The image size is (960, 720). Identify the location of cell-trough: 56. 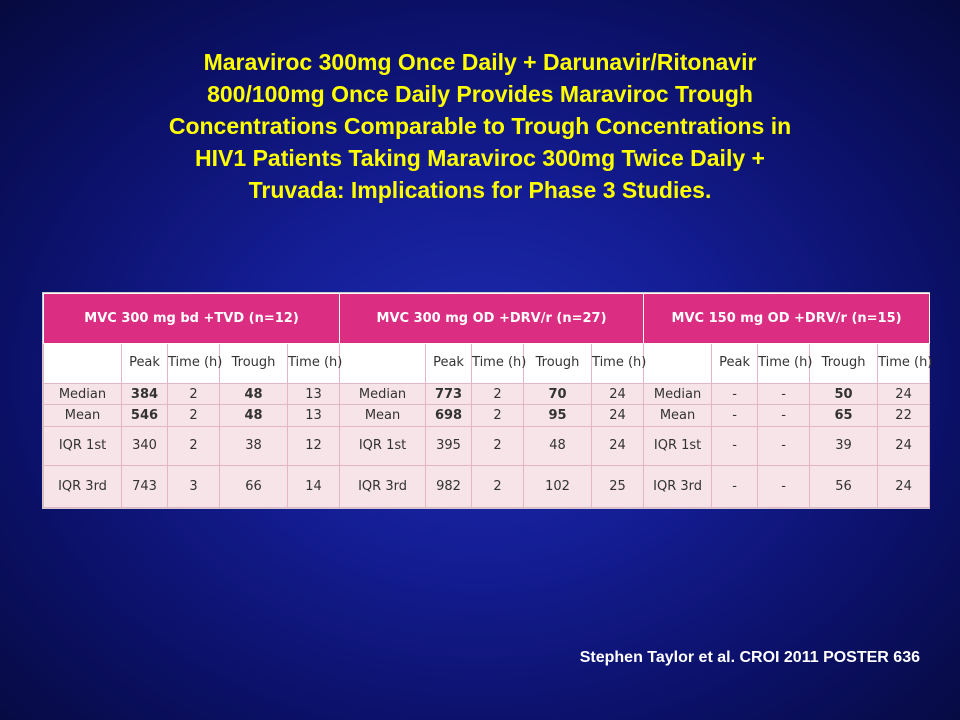
(844, 486).